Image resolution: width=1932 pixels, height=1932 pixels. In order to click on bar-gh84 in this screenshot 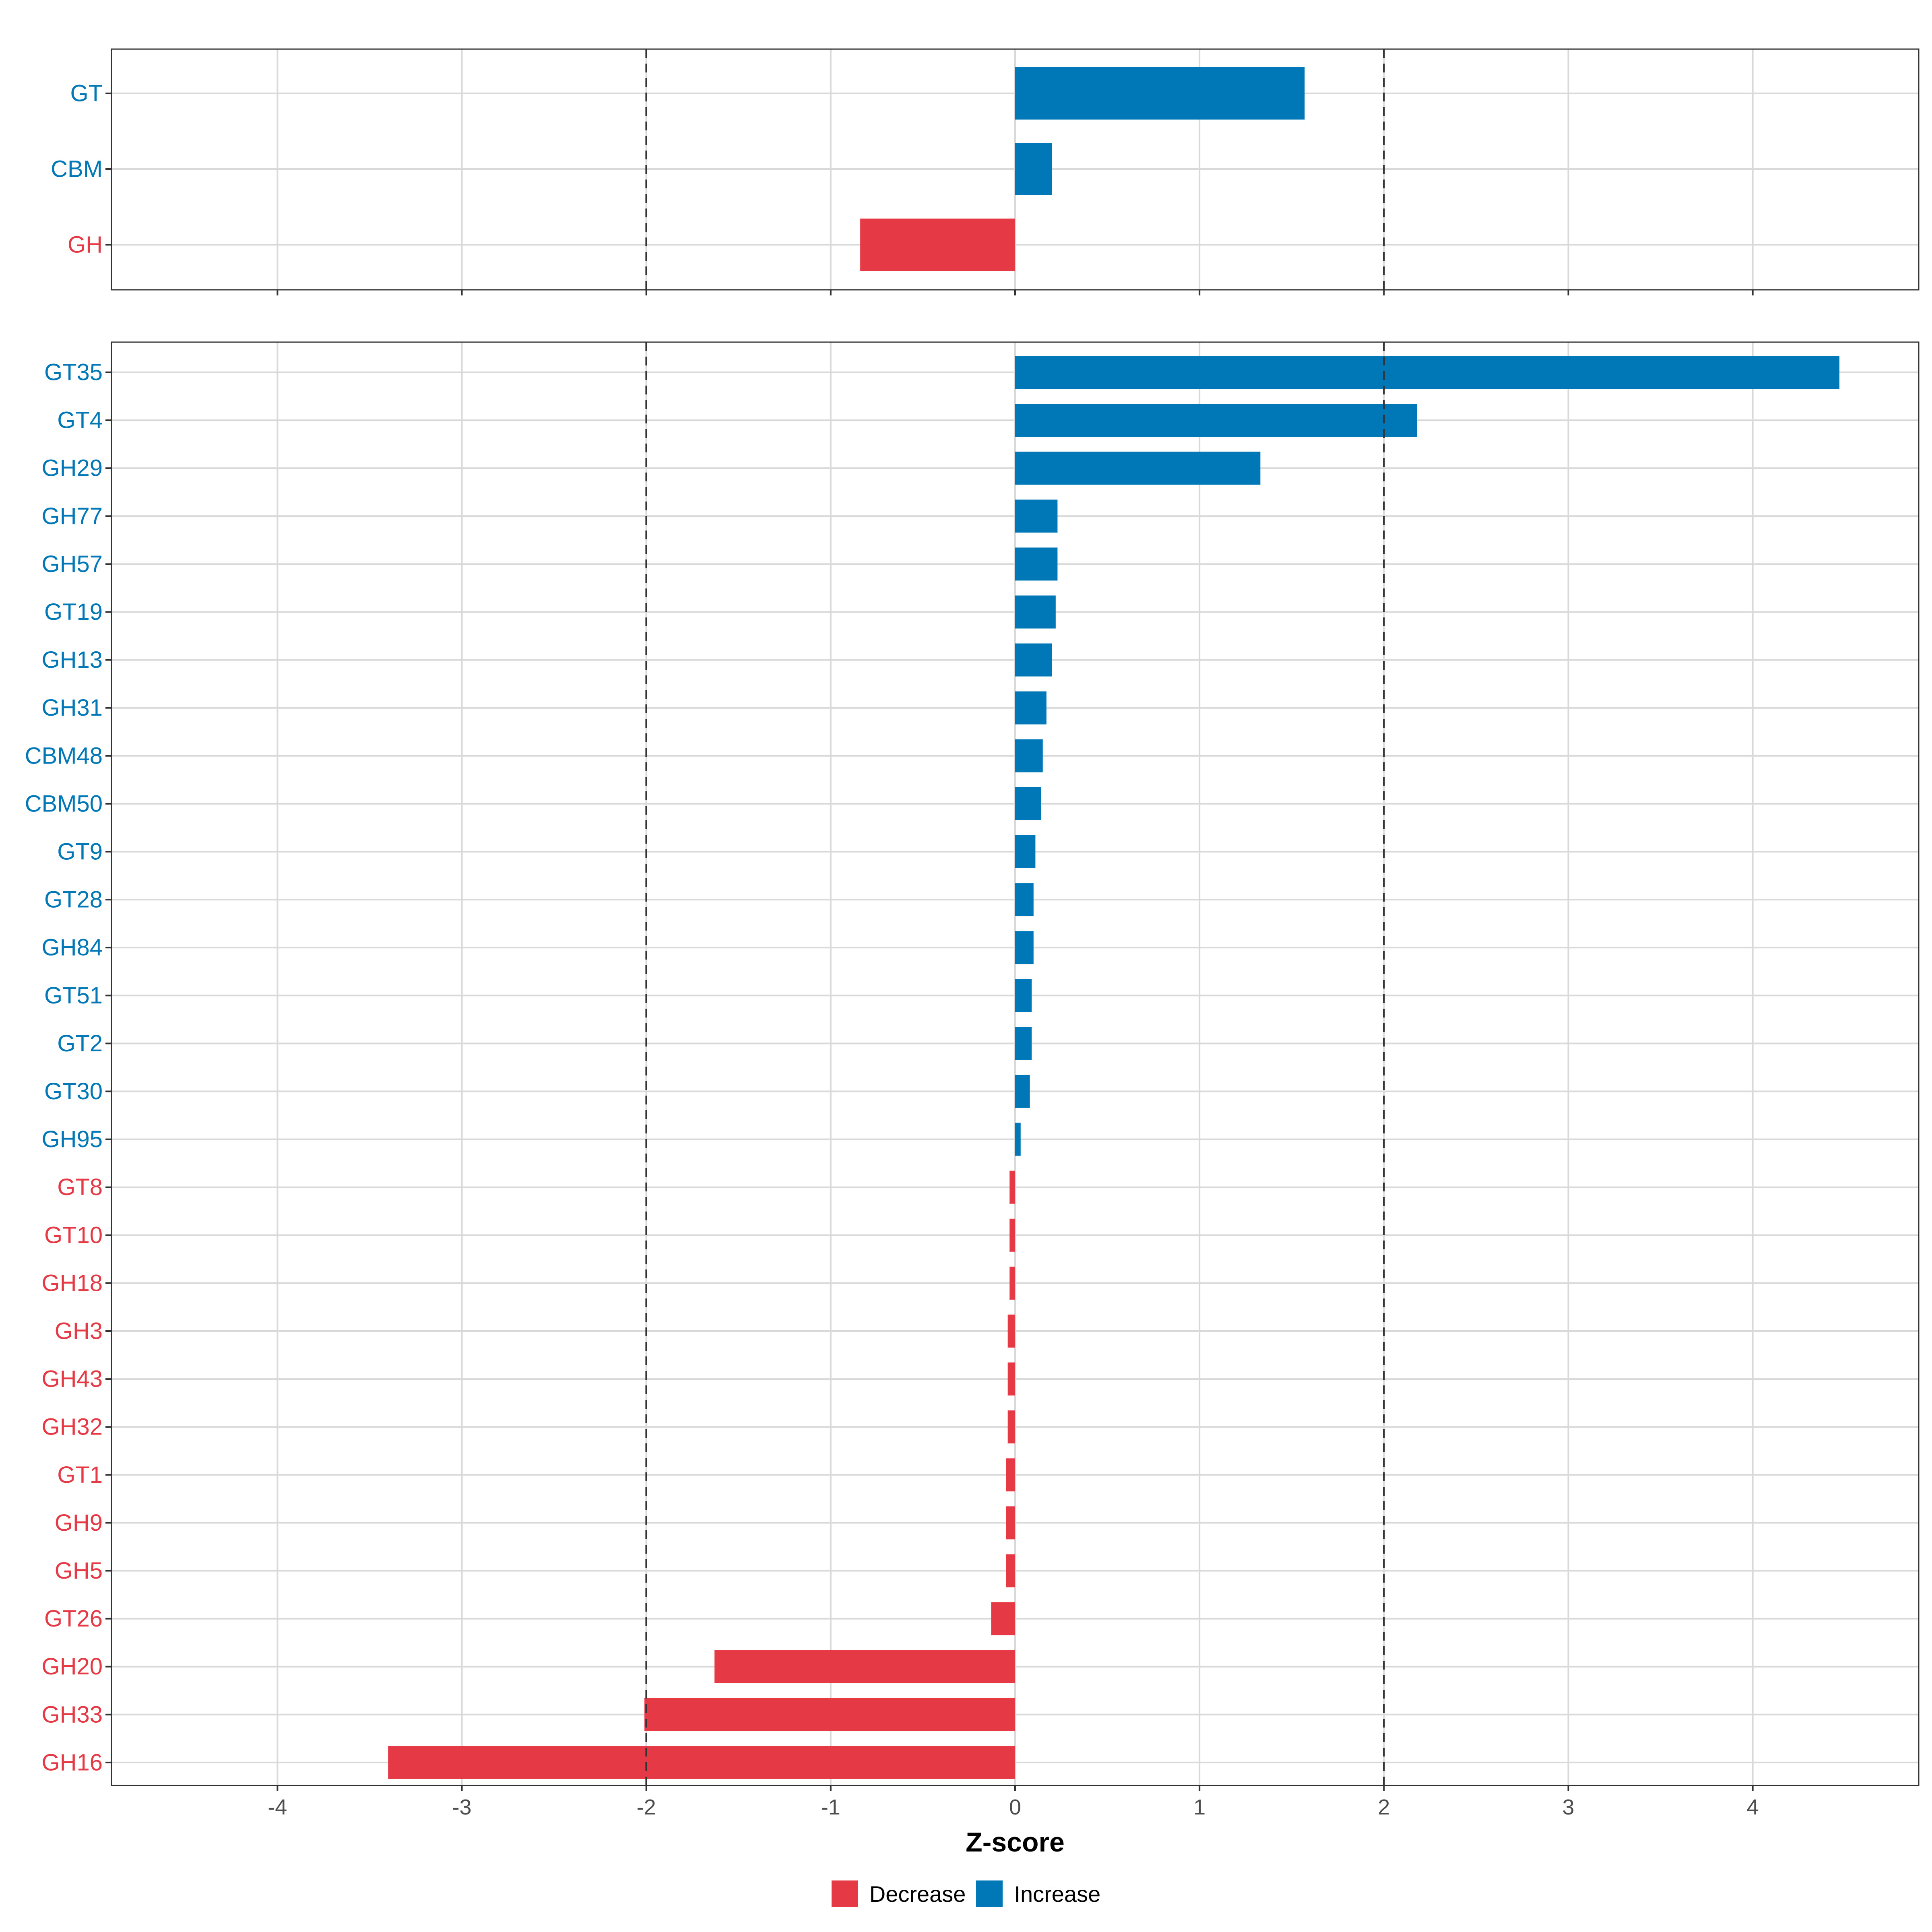, I will do `click(1024, 947)`.